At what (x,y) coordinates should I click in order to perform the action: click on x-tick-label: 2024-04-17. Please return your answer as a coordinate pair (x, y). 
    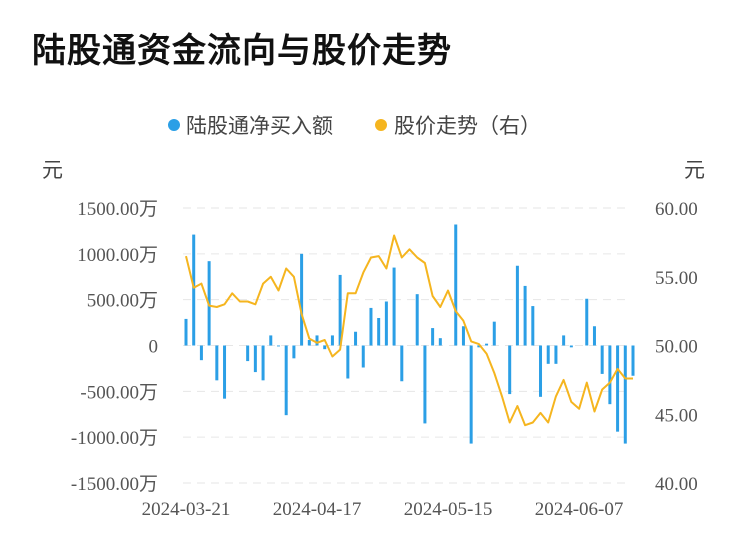
    Looking at the image, I should click on (317, 509).